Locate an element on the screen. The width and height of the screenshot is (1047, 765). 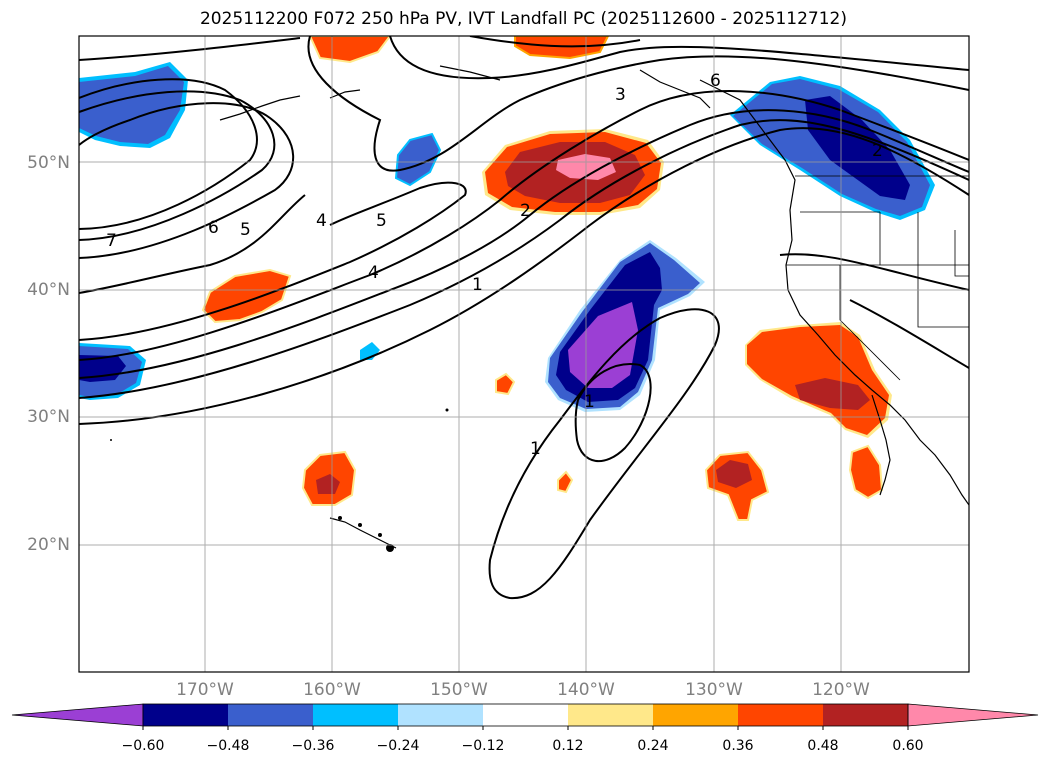
colorbar-tick-label: −0.36 is located at coordinates (313, 746).